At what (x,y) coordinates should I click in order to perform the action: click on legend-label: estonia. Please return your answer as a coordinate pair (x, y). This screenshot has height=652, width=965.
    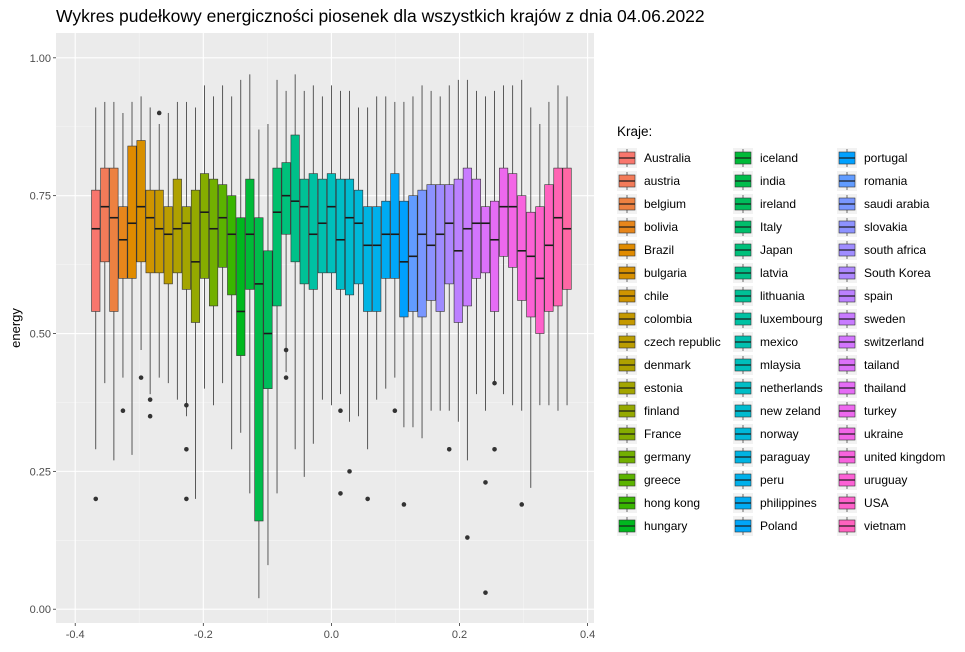
    Looking at the image, I should click on (663, 388).